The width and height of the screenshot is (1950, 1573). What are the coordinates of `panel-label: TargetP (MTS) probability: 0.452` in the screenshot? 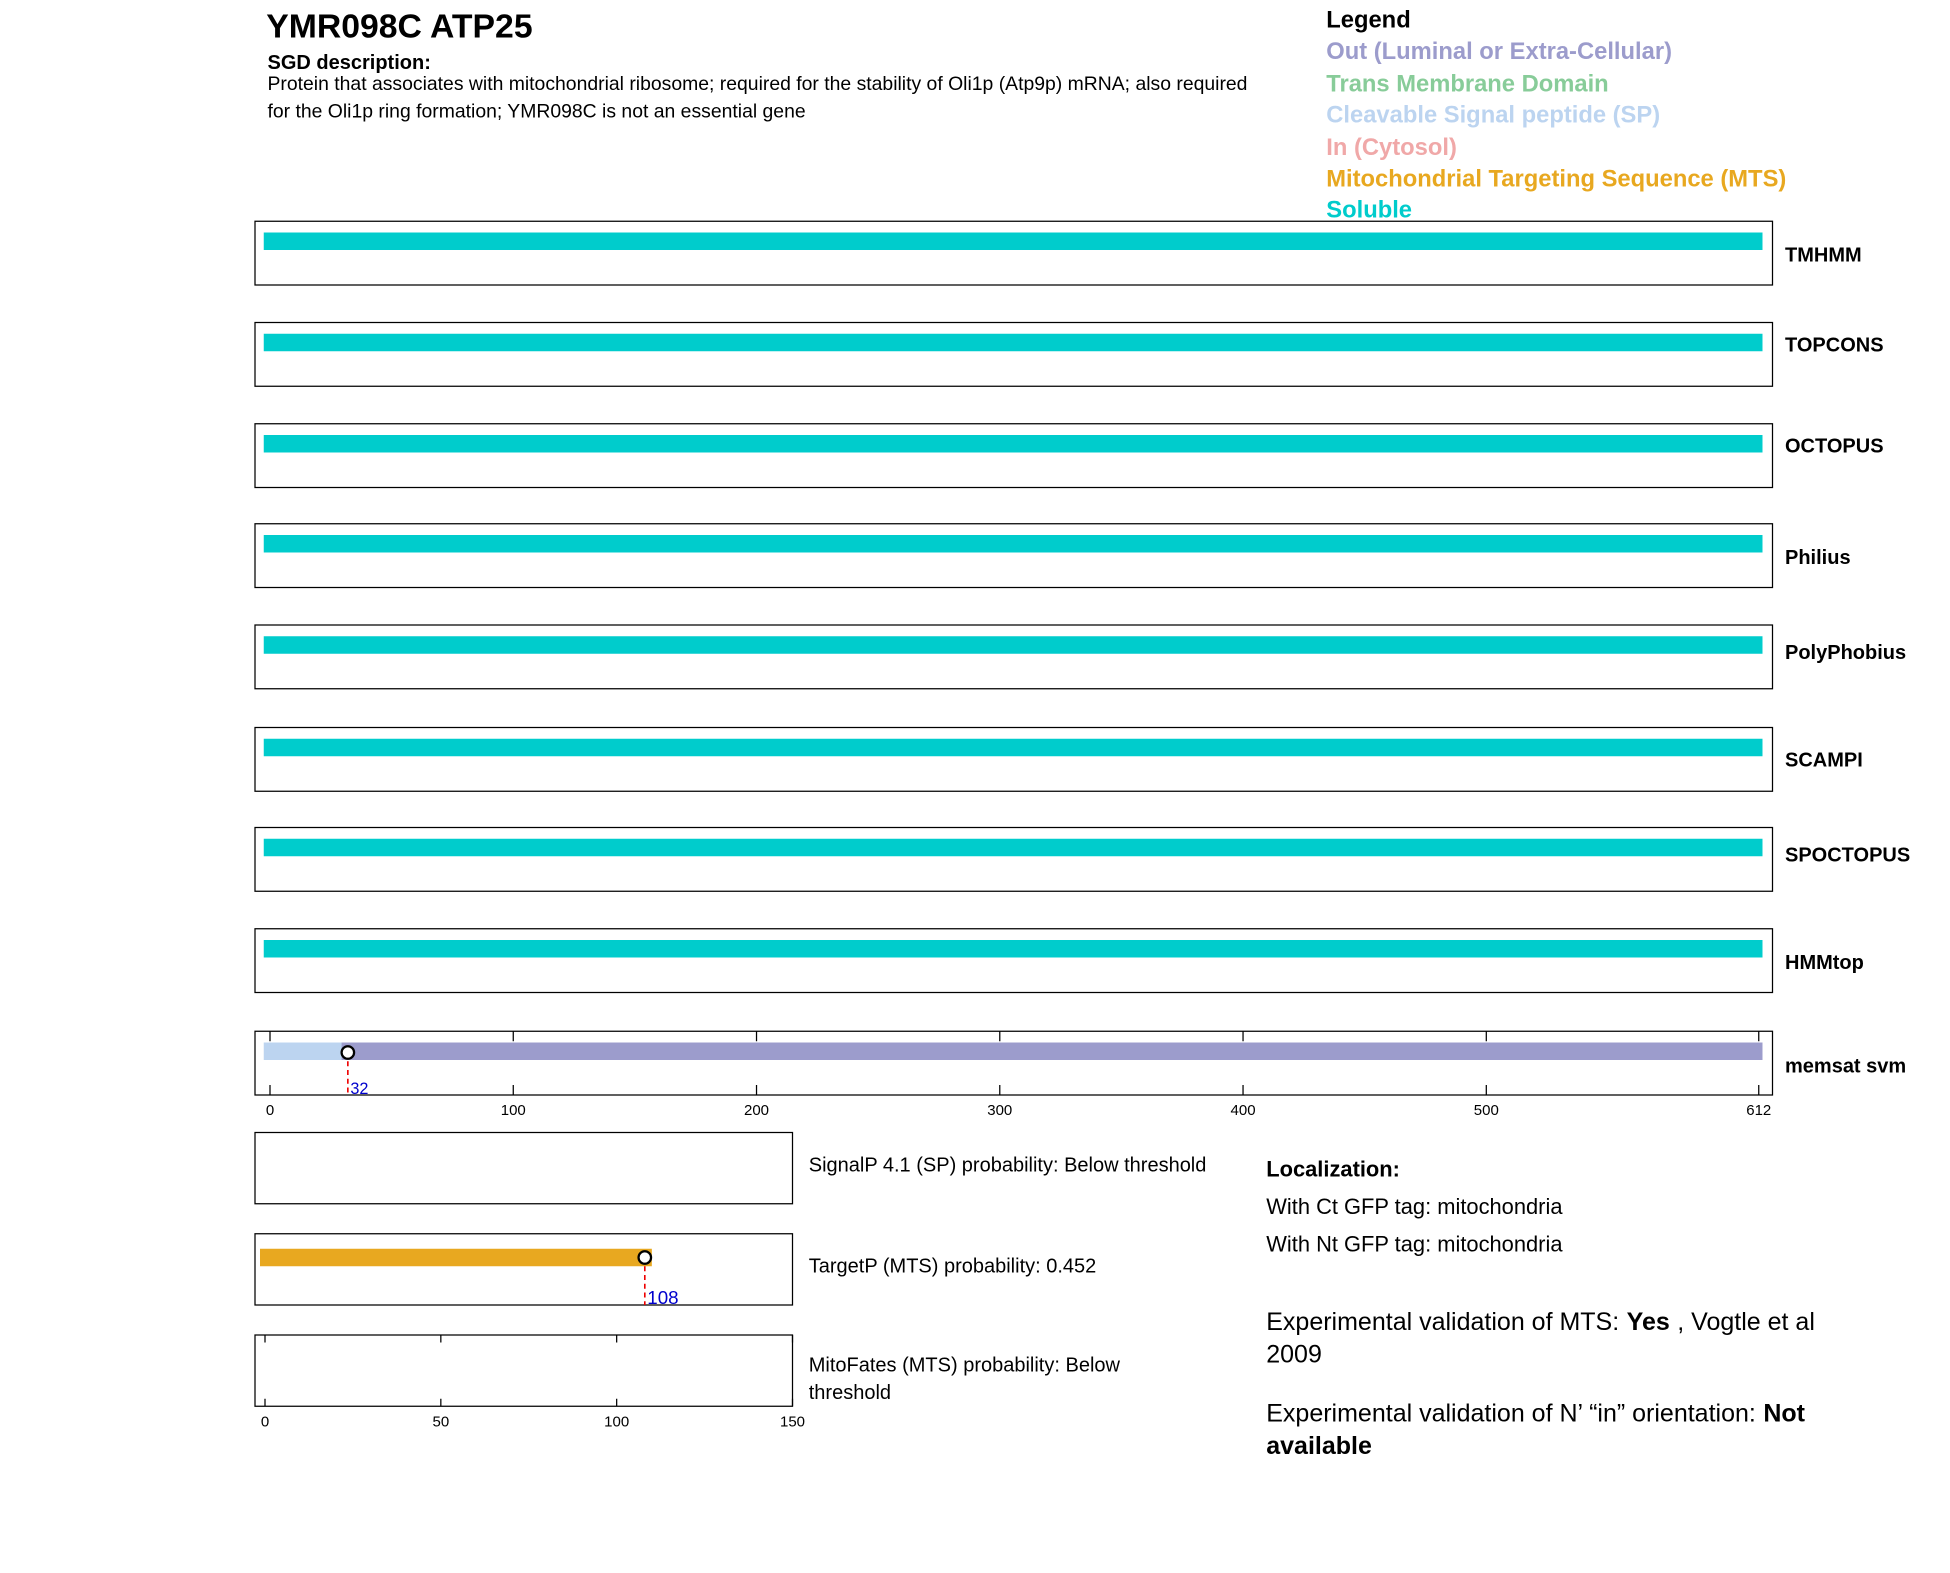 It's located at (952, 1267).